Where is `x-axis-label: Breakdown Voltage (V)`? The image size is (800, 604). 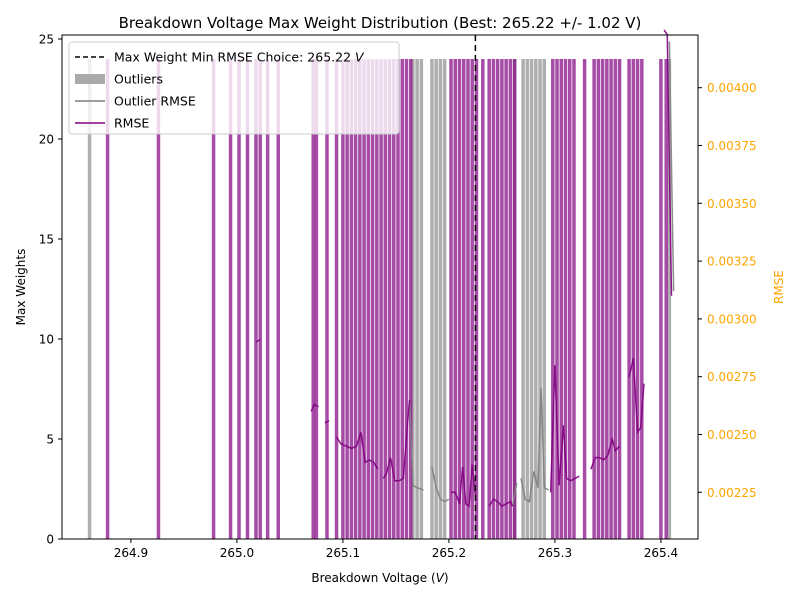
x-axis-label: Breakdown Voltage (V) is located at coordinates (379, 578).